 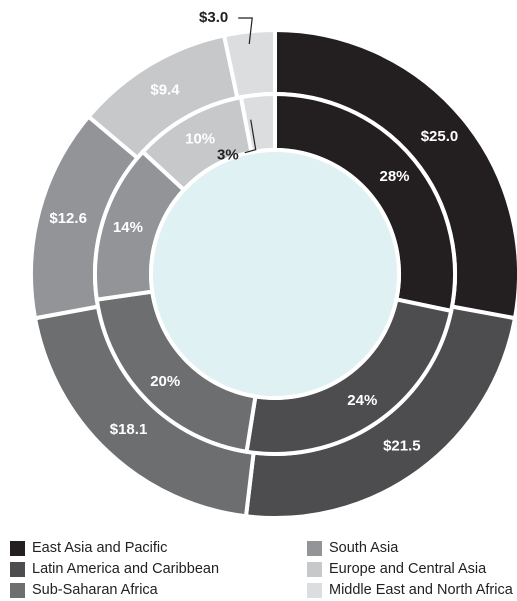 What do you see at coordinates (440, 136) in the screenshot?
I see `outer-label-east-asia-and-pacific: $25.0` at bounding box center [440, 136].